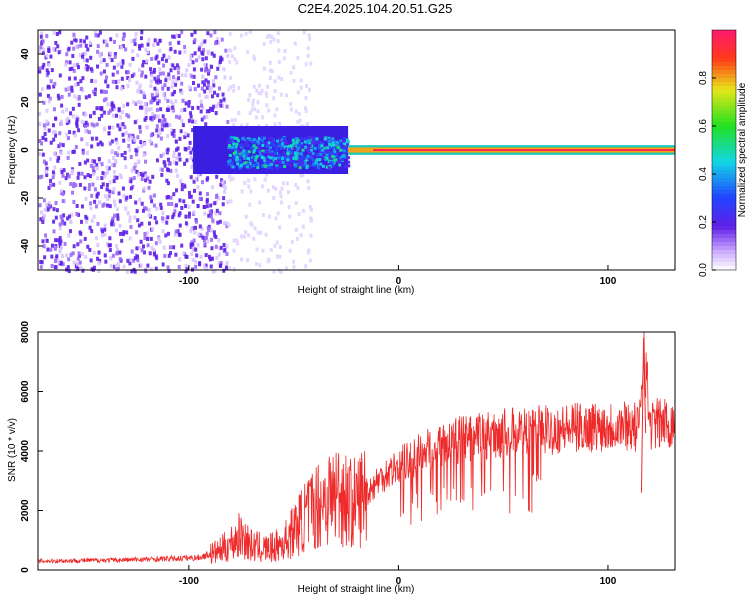 The width and height of the screenshot is (750, 600). What do you see at coordinates (25, 102) in the screenshot?
I see `spectrogram-y-tick-label: 20` at bounding box center [25, 102].